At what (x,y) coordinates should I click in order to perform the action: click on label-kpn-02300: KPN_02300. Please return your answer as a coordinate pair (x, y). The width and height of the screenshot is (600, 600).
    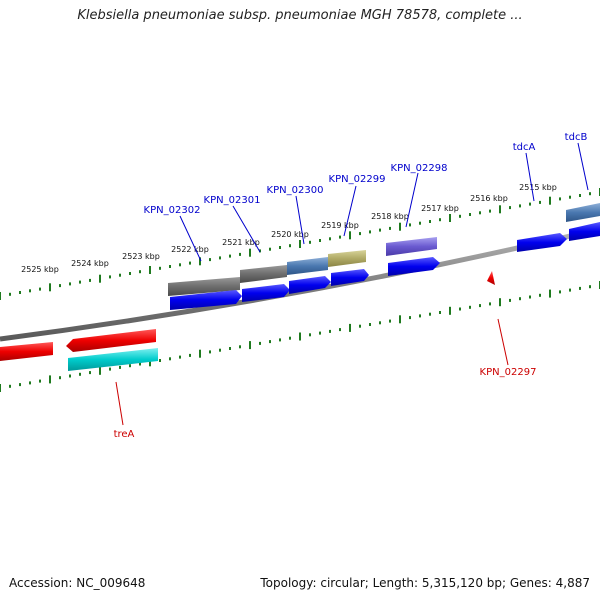
    Looking at the image, I should click on (295, 190).